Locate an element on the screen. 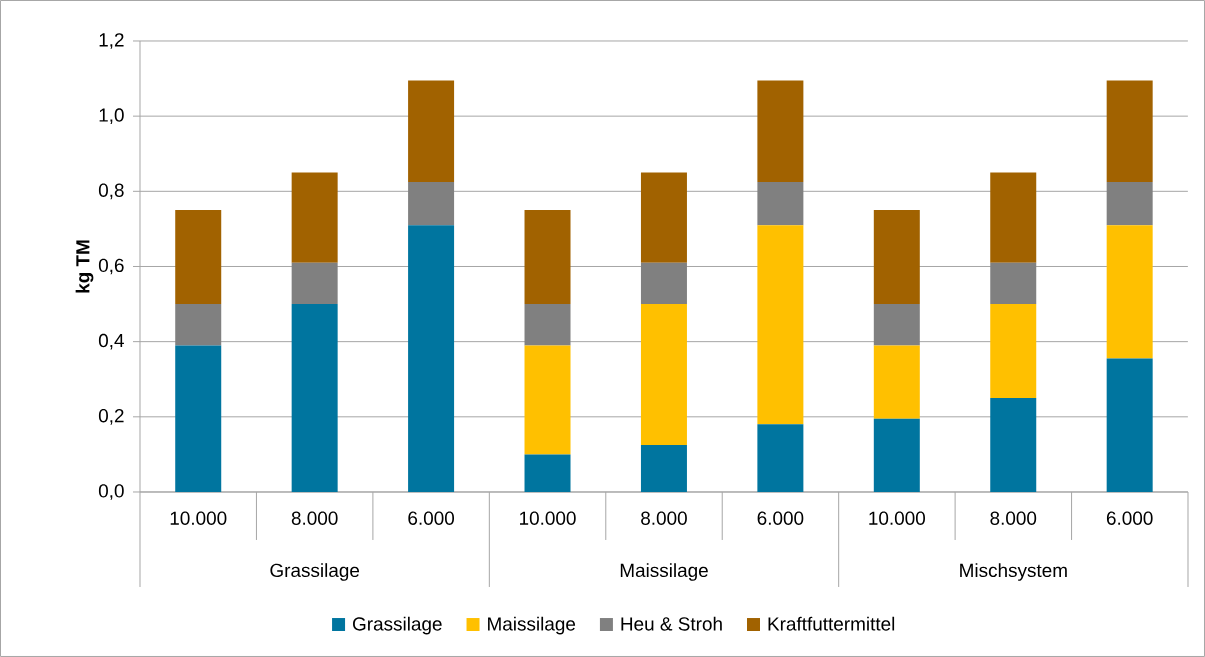 This screenshot has width=1205, height=657. legend-label: Heu & Stroh is located at coordinates (671, 623).